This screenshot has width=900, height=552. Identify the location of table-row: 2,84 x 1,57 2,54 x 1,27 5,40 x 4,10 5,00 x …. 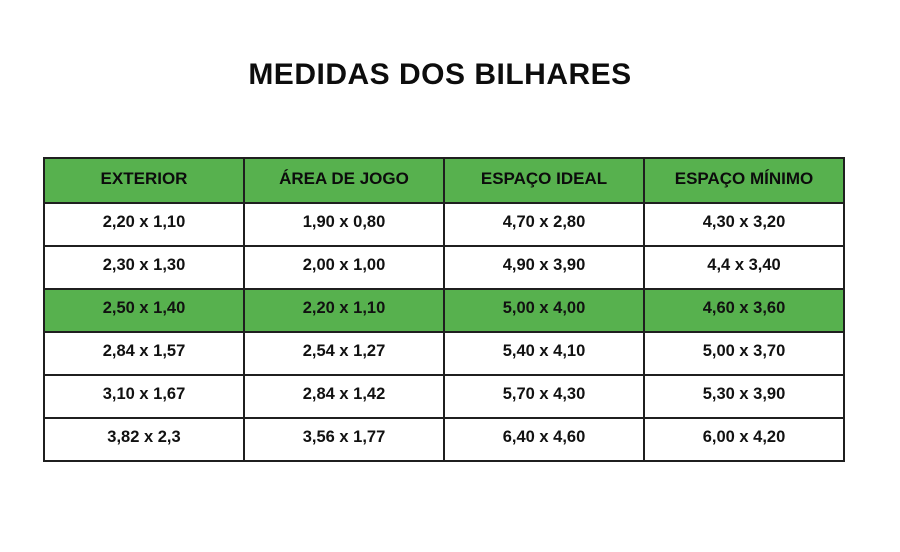
(444, 353).